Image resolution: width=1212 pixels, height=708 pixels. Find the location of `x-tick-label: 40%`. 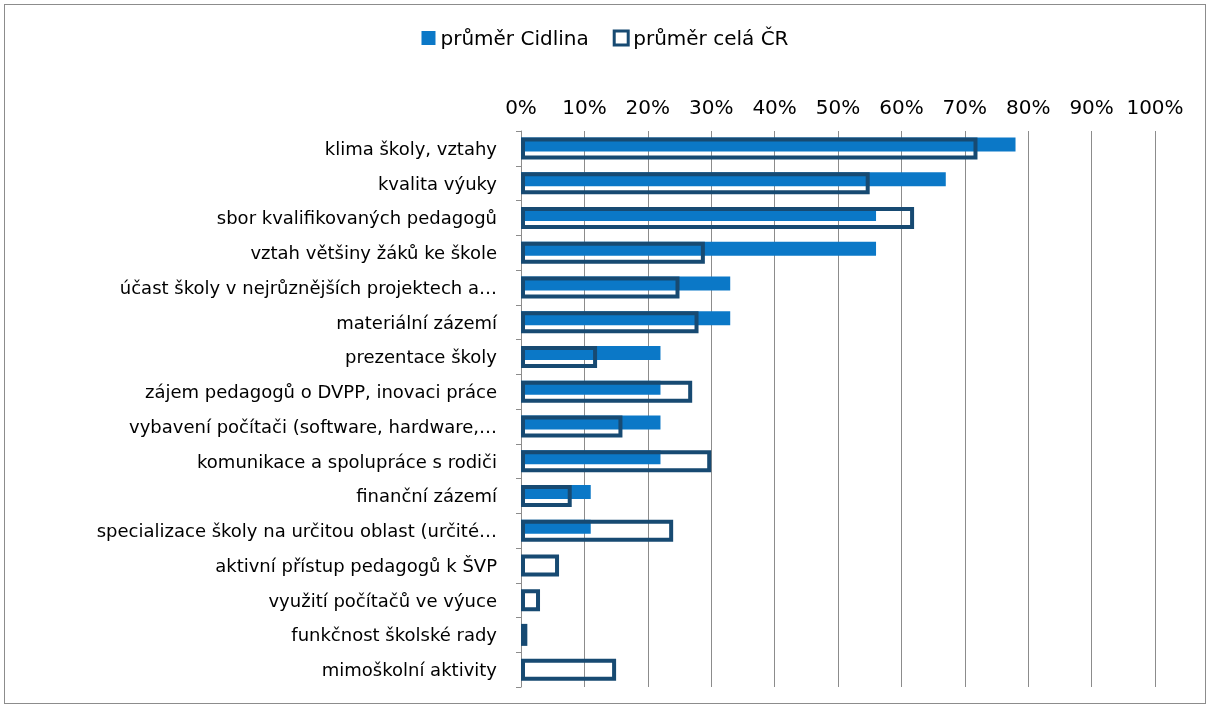

x-tick-label: 40% is located at coordinates (774, 107).